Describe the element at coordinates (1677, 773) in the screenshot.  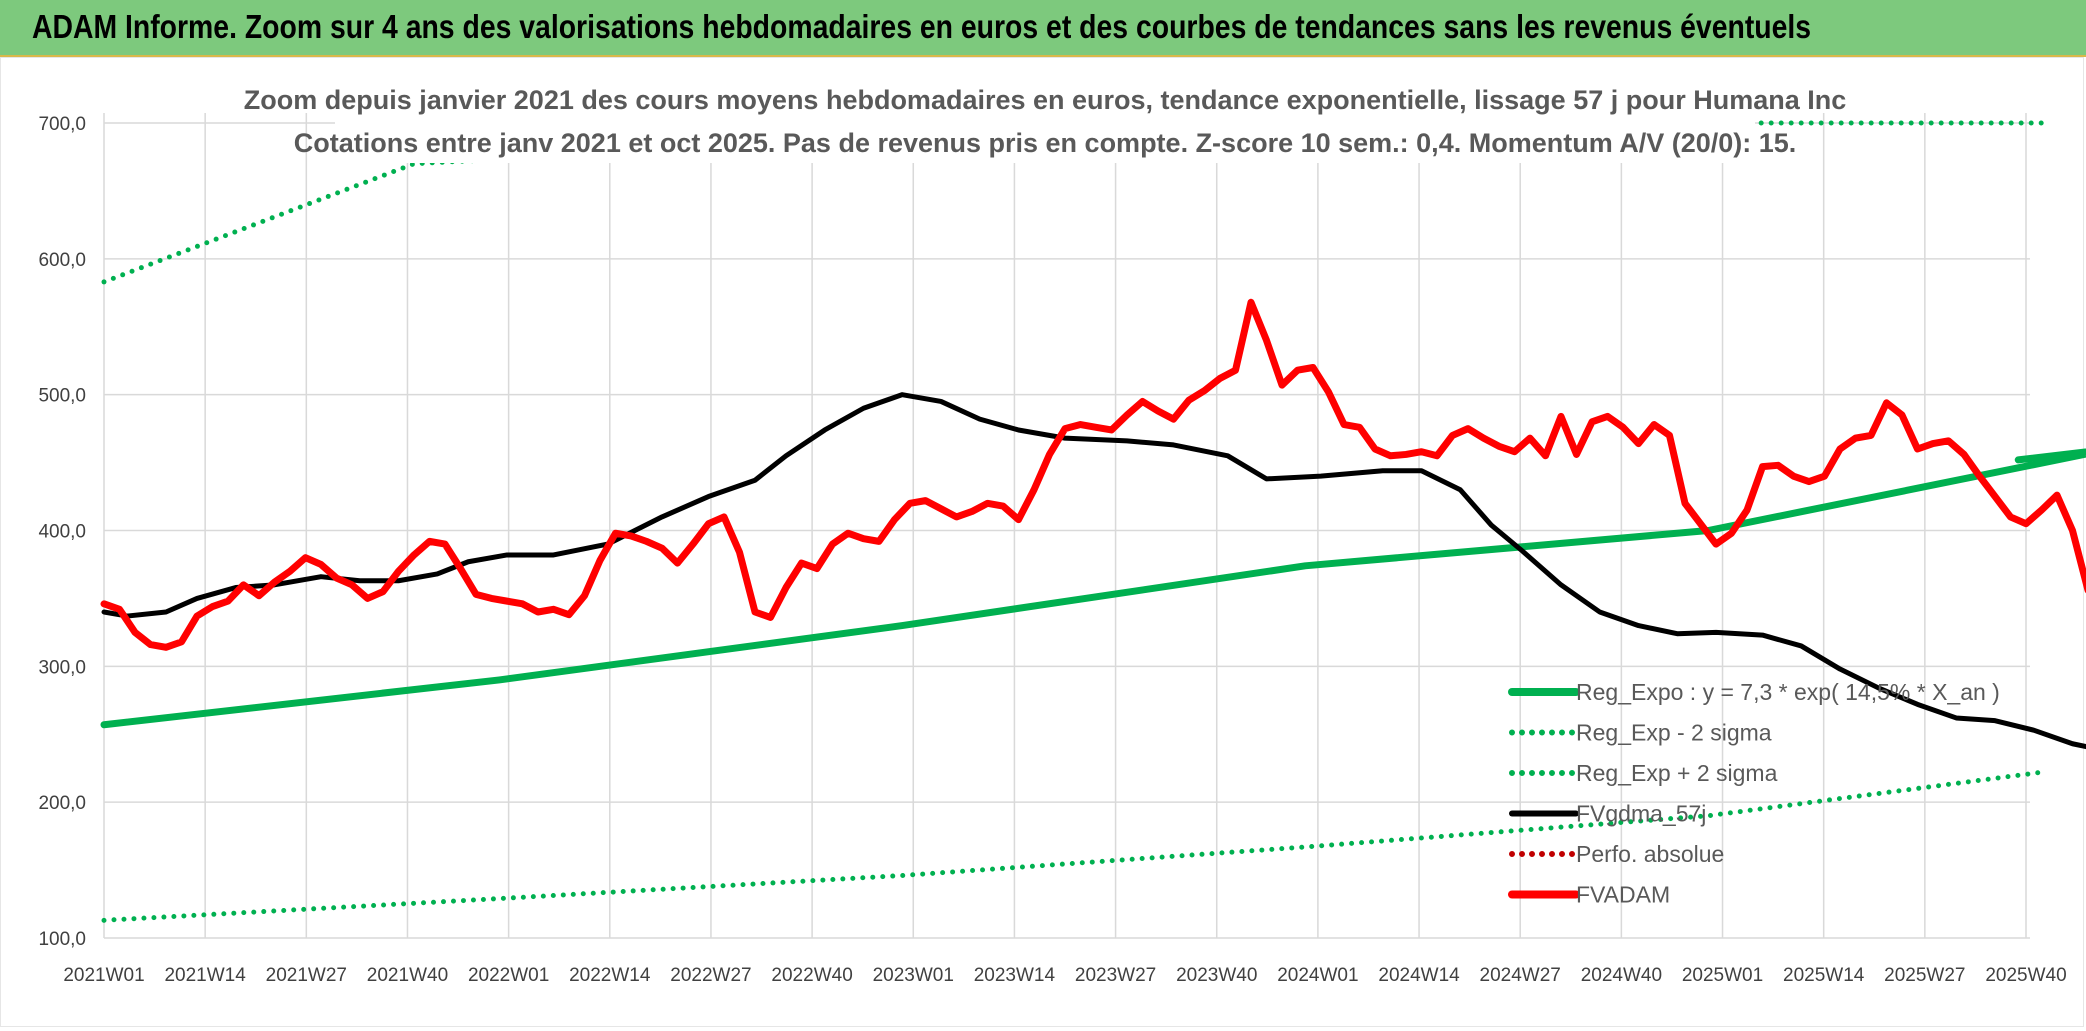
I see `legend-label: Reg_Exp + 2 sigma` at that location.